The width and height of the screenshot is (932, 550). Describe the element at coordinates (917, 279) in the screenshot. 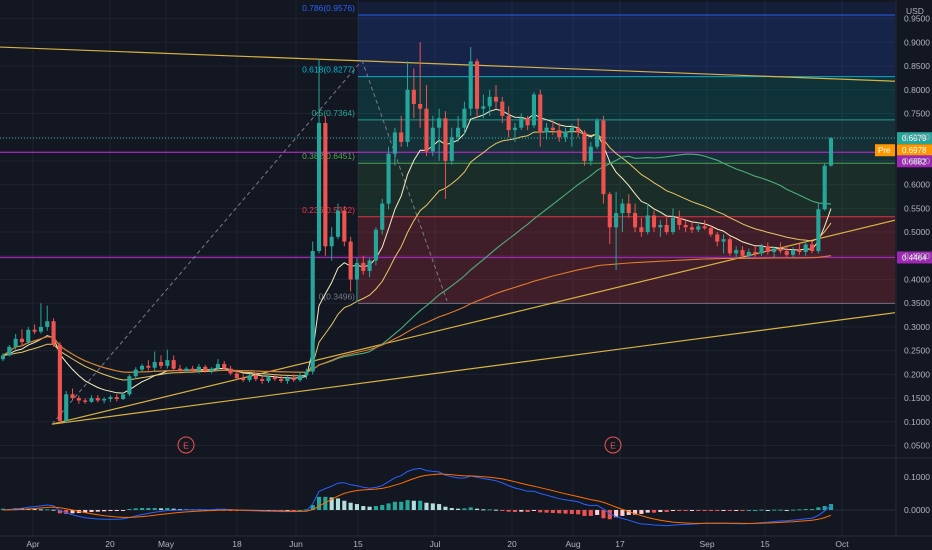

I see `y-tick-label: 0.4000` at that location.